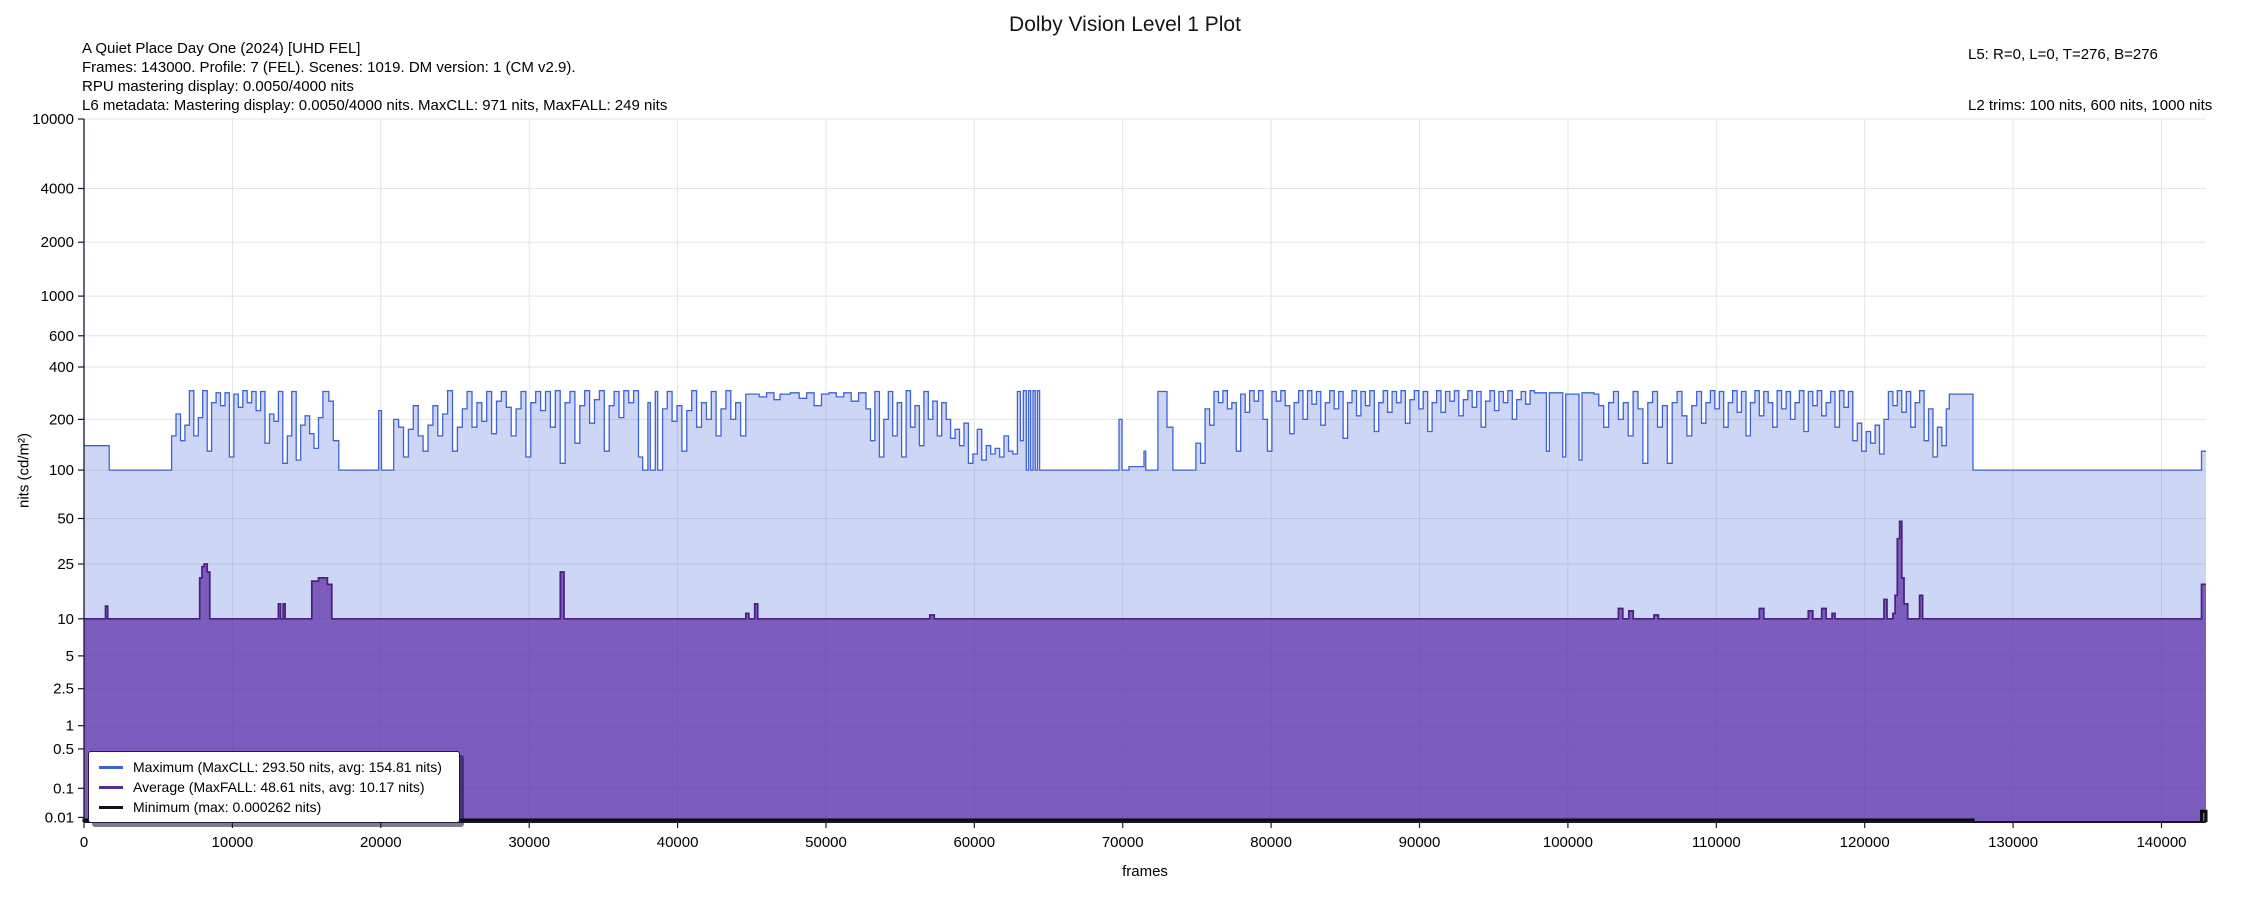  I want to click on x-axis-label: frames, so click(1145, 871).